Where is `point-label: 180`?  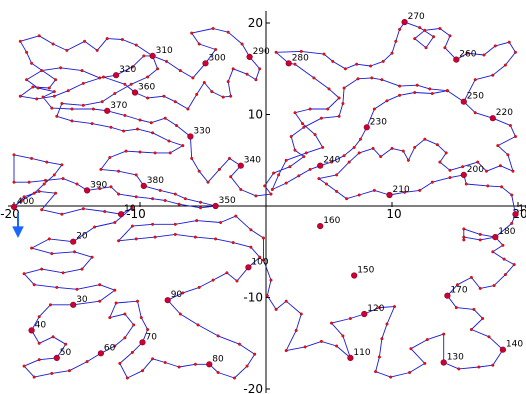
point-label: 180 is located at coordinates (506, 232).